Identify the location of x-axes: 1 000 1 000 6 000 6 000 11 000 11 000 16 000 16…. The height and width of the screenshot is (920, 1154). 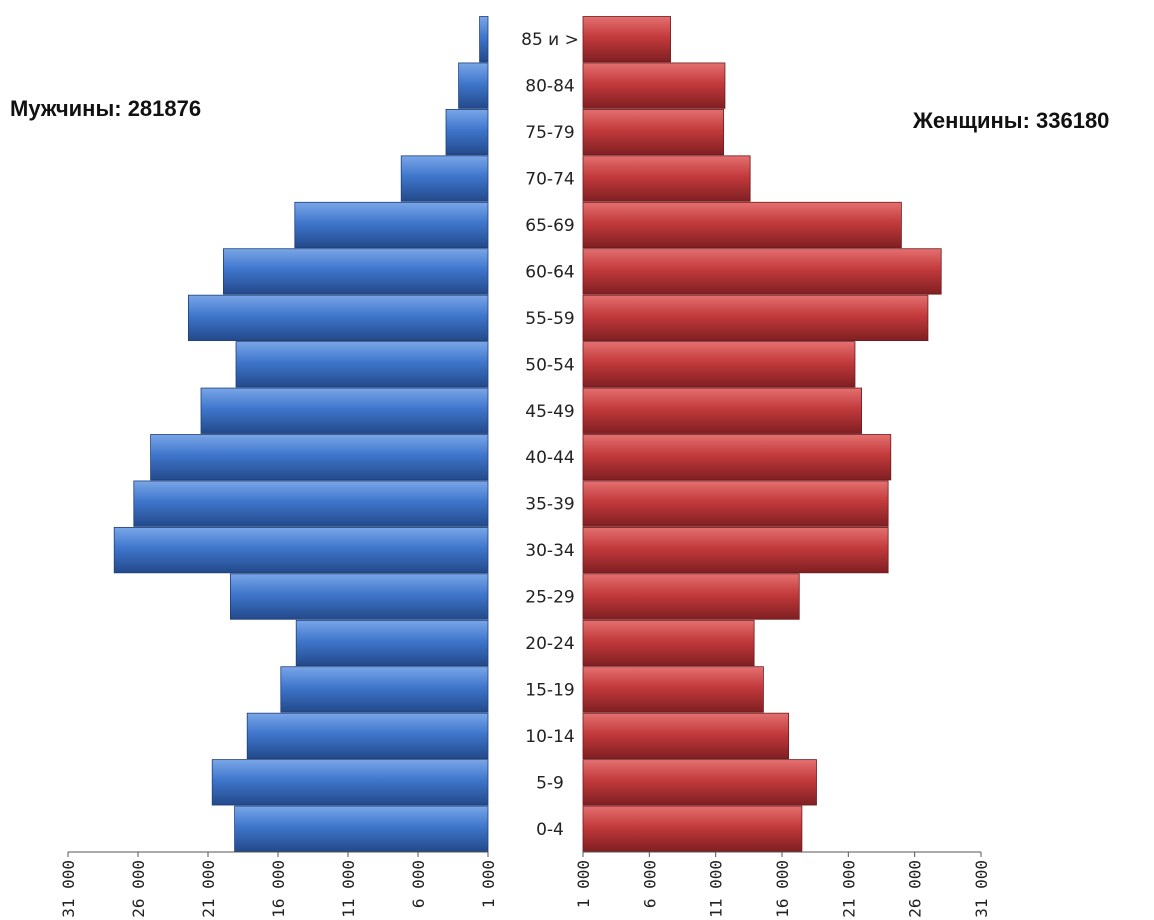
(525, 884).